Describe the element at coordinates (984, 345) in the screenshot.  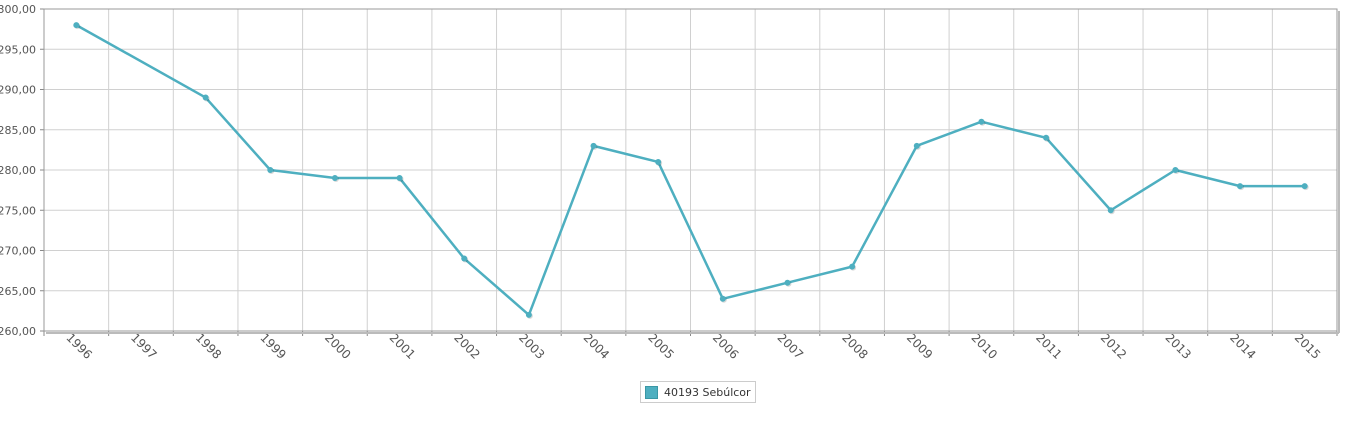
I see `x-tick-label: 2010` at that location.